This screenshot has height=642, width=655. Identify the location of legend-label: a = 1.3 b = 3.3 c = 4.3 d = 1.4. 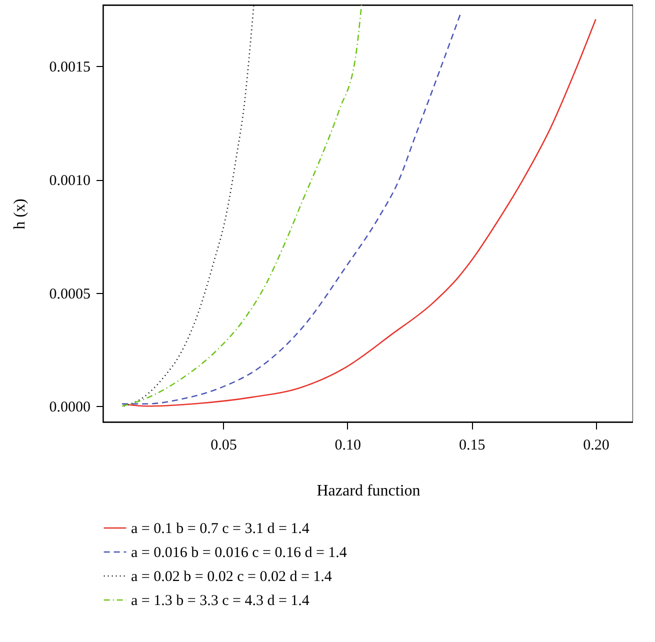
(220, 601).